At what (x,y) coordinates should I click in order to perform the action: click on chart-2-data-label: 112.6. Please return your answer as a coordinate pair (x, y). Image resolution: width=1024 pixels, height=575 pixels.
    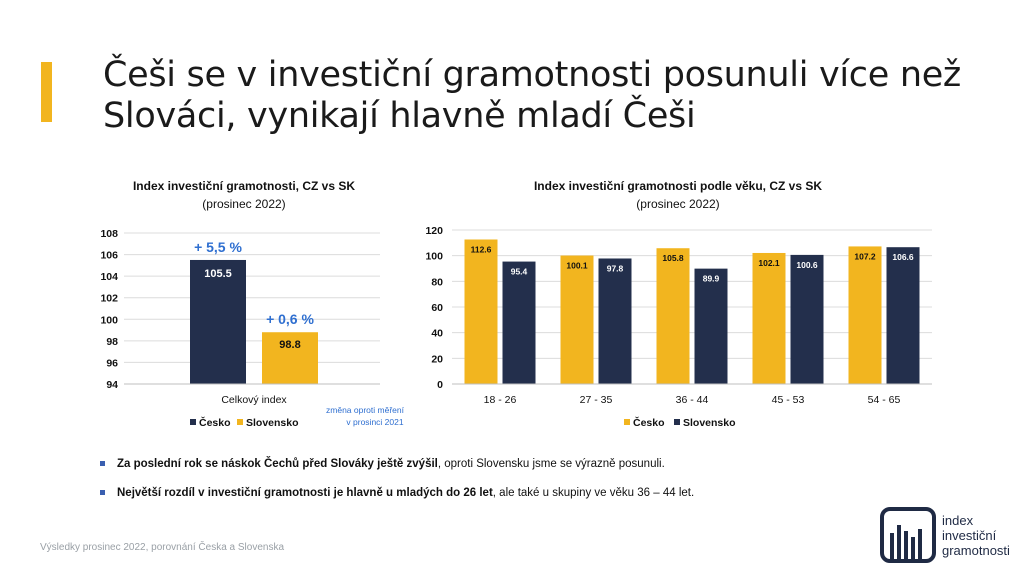
    Looking at the image, I should click on (481, 249).